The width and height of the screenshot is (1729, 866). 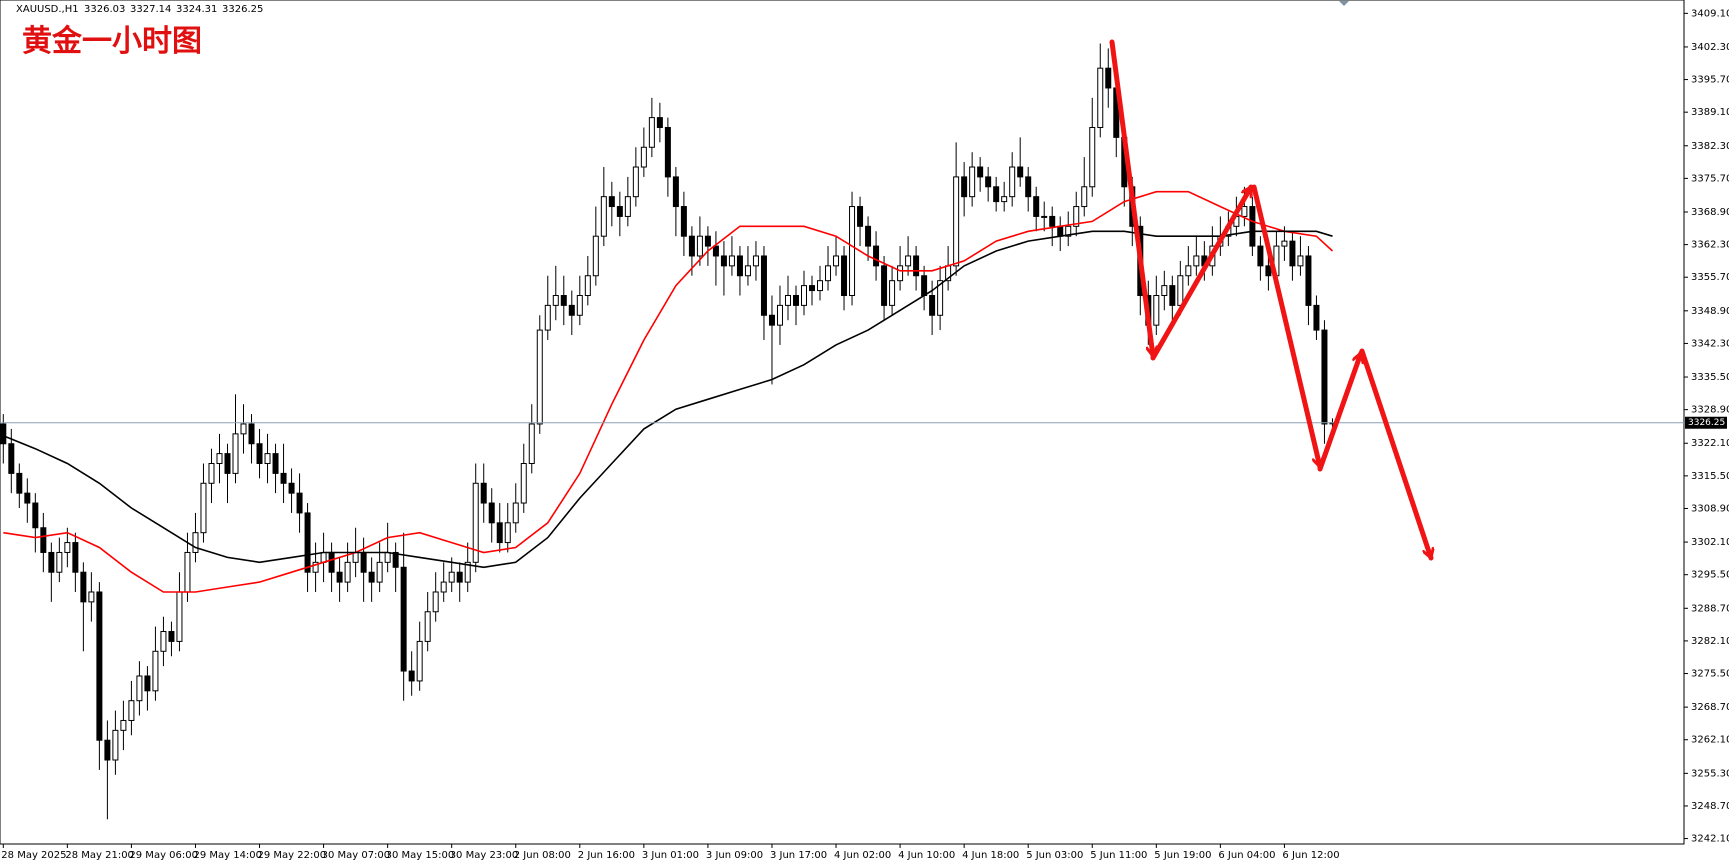 What do you see at coordinates (99, 855) in the screenshot?
I see `x-tick-label: 28 May 21:00` at bounding box center [99, 855].